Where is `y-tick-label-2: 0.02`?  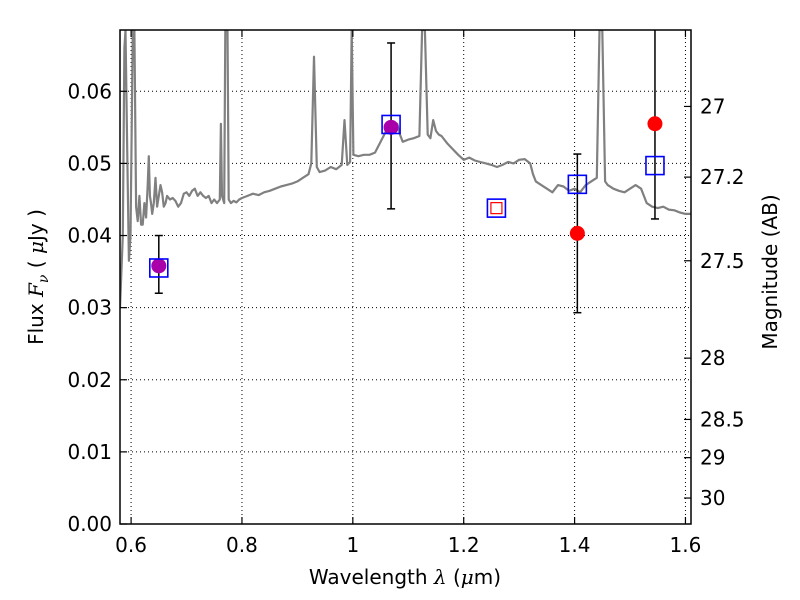 y-tick-label-2: 0.02 is located at coordinates (89, 380).